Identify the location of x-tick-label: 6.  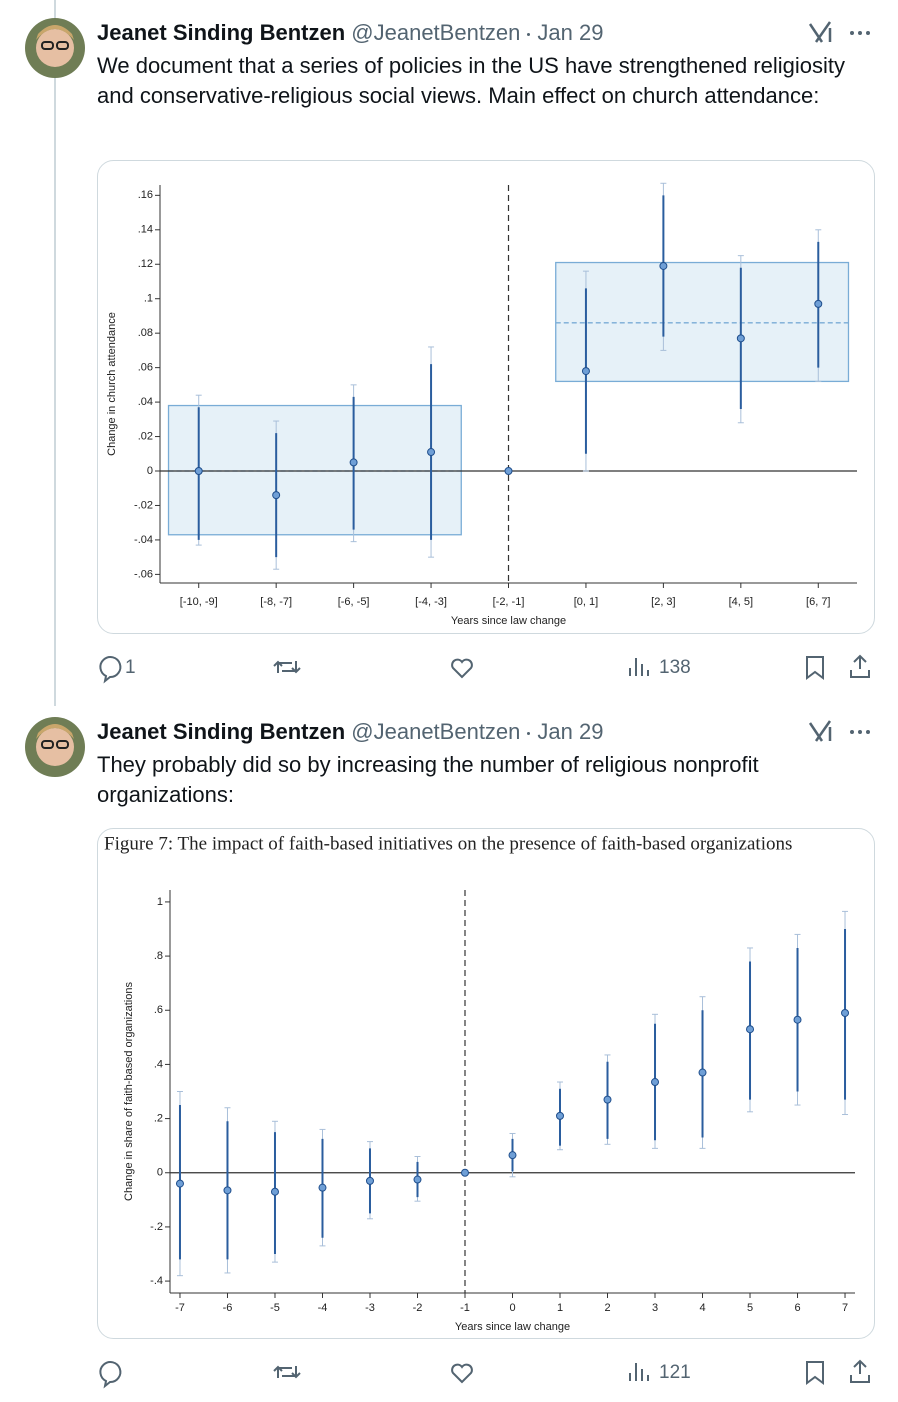
(797, 1308).